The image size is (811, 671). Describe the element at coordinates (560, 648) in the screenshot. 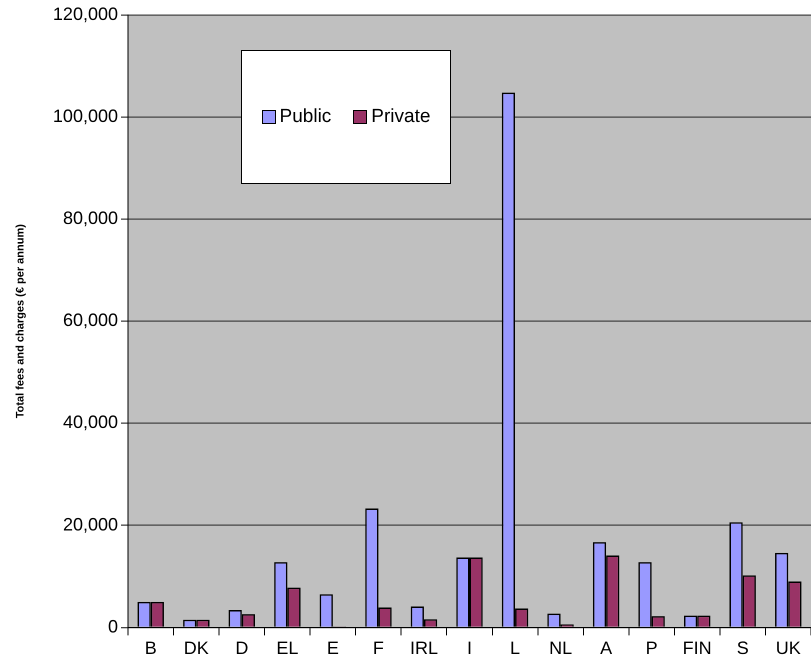

I see `x-tick-label: NL` at that location.